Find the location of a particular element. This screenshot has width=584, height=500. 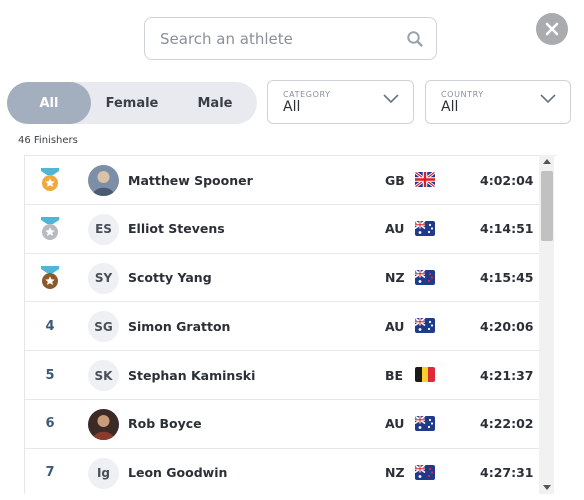

athlete-name: Scotty Yang is located at coordinates (170, 278).